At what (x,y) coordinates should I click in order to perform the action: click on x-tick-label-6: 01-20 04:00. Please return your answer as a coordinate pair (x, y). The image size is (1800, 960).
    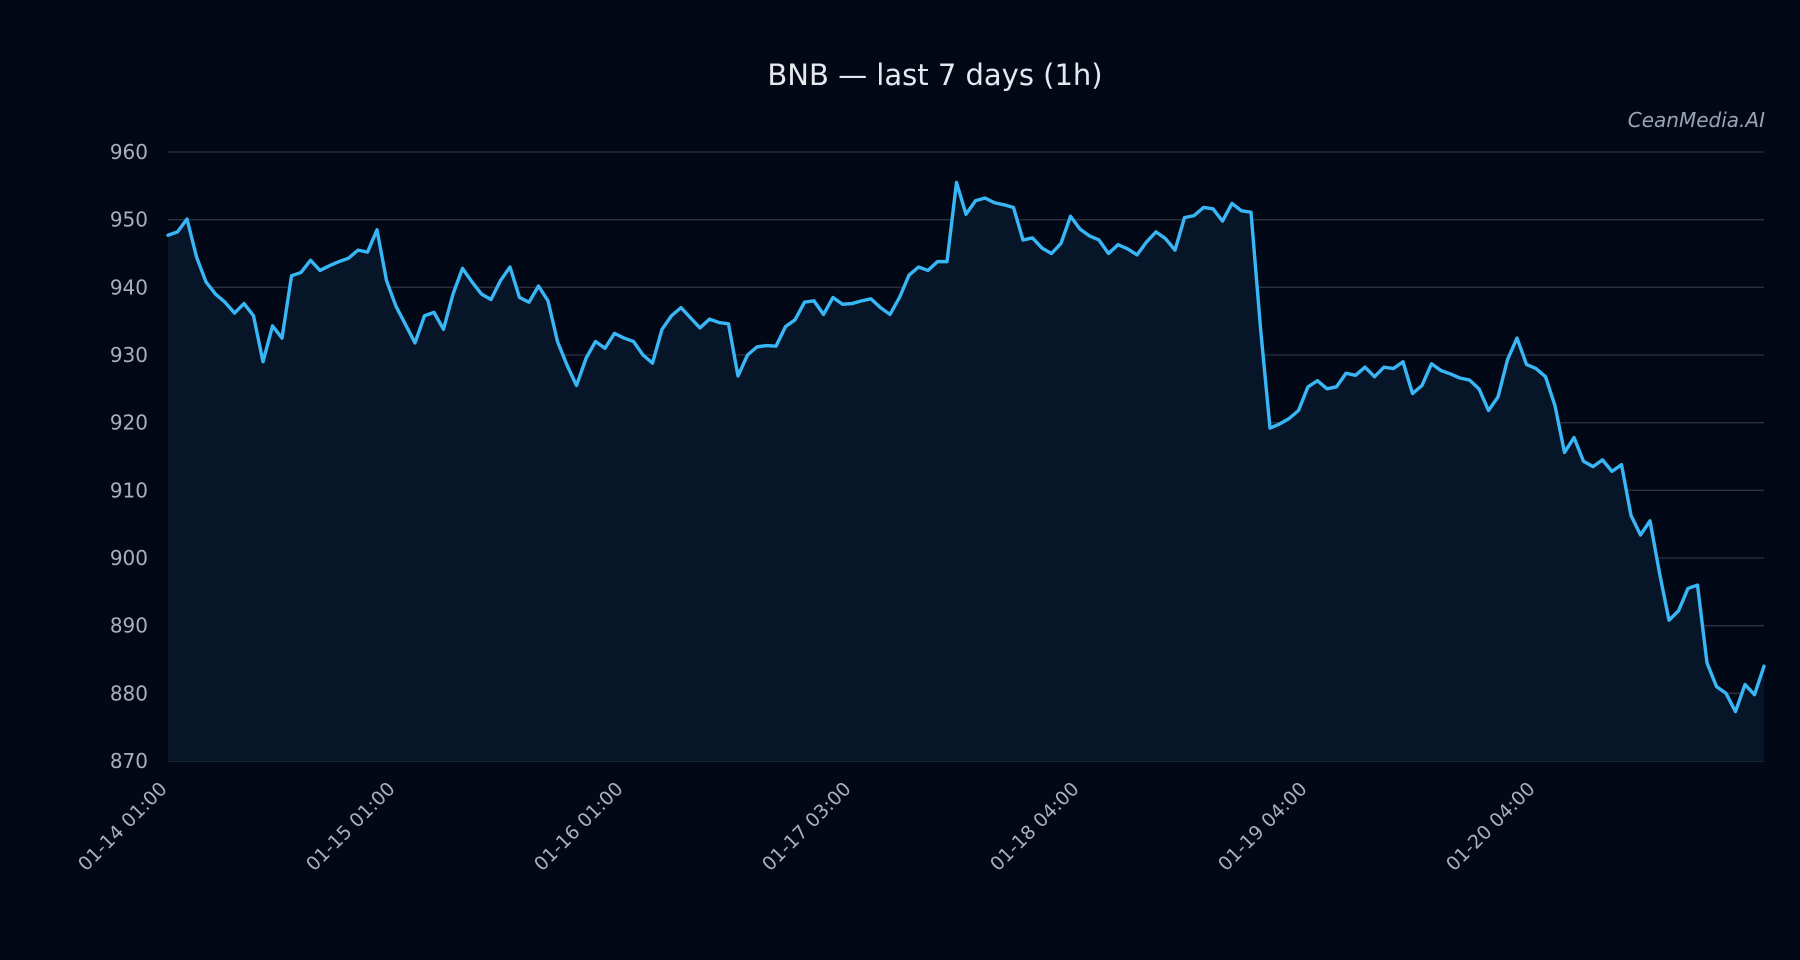
    Looking at the image, I should click on (1491, 827).